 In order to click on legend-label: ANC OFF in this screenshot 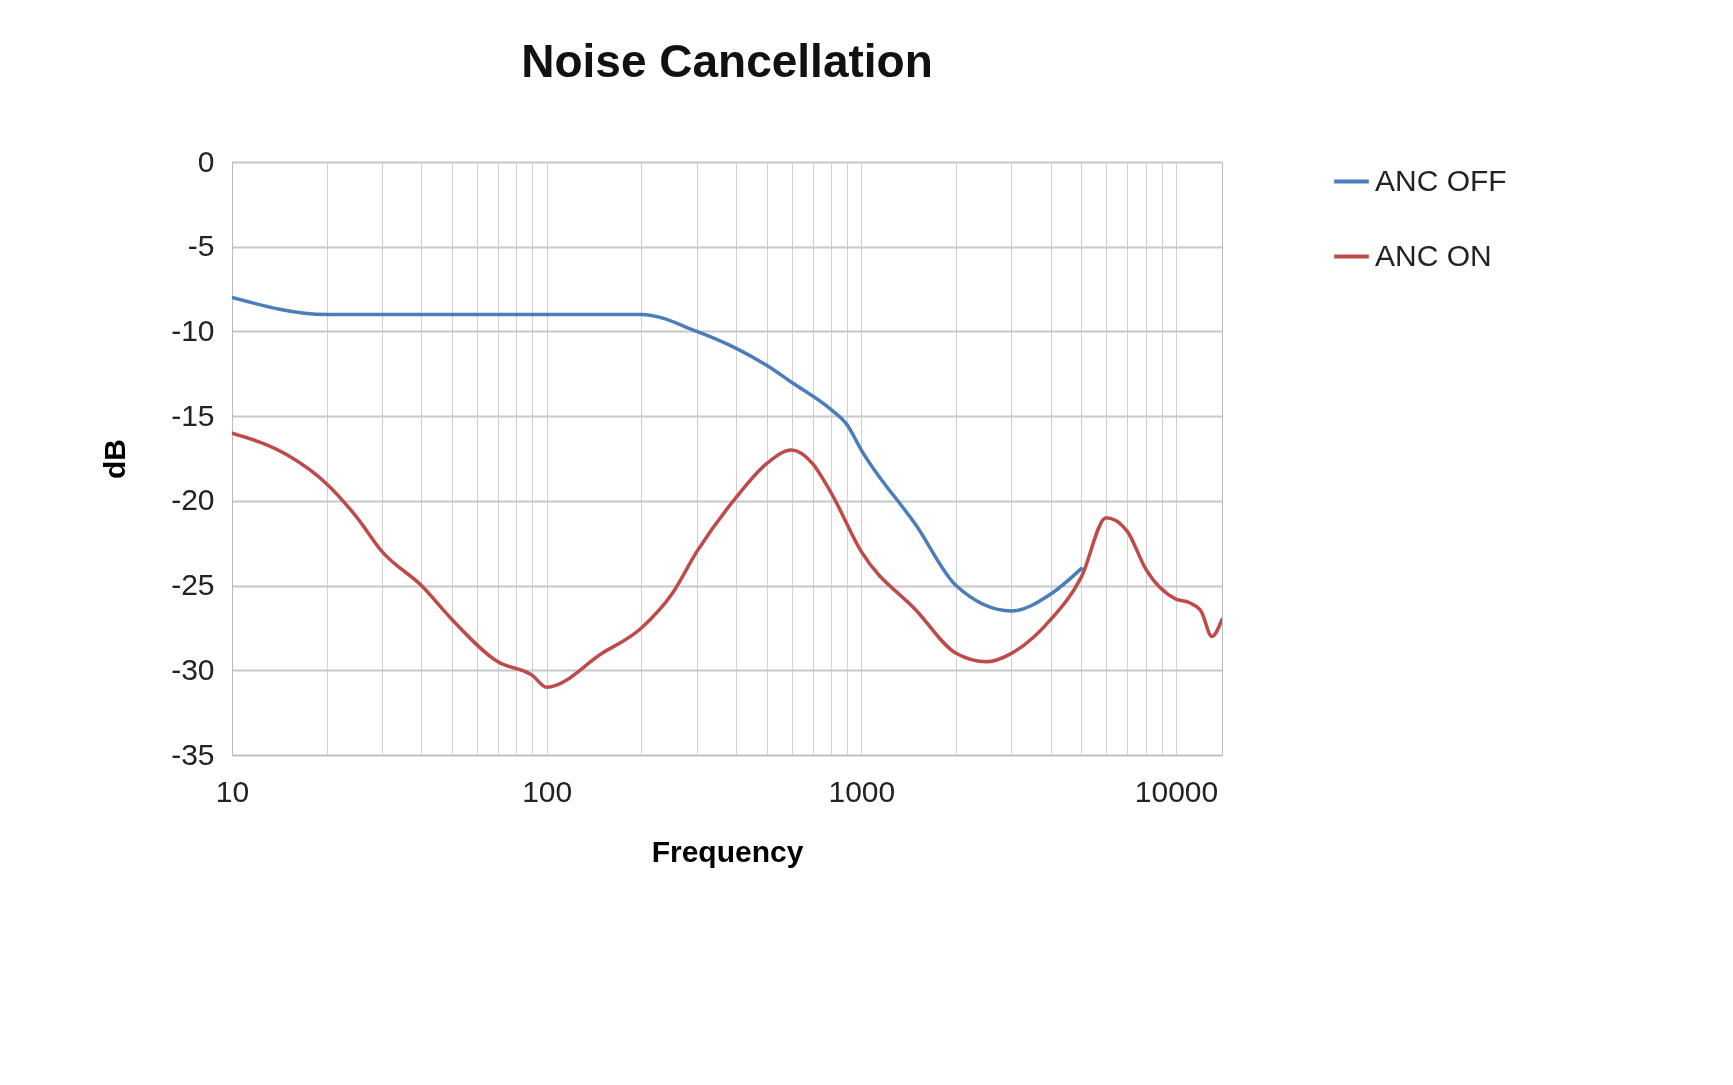, I will do `click(1441, 180)`.